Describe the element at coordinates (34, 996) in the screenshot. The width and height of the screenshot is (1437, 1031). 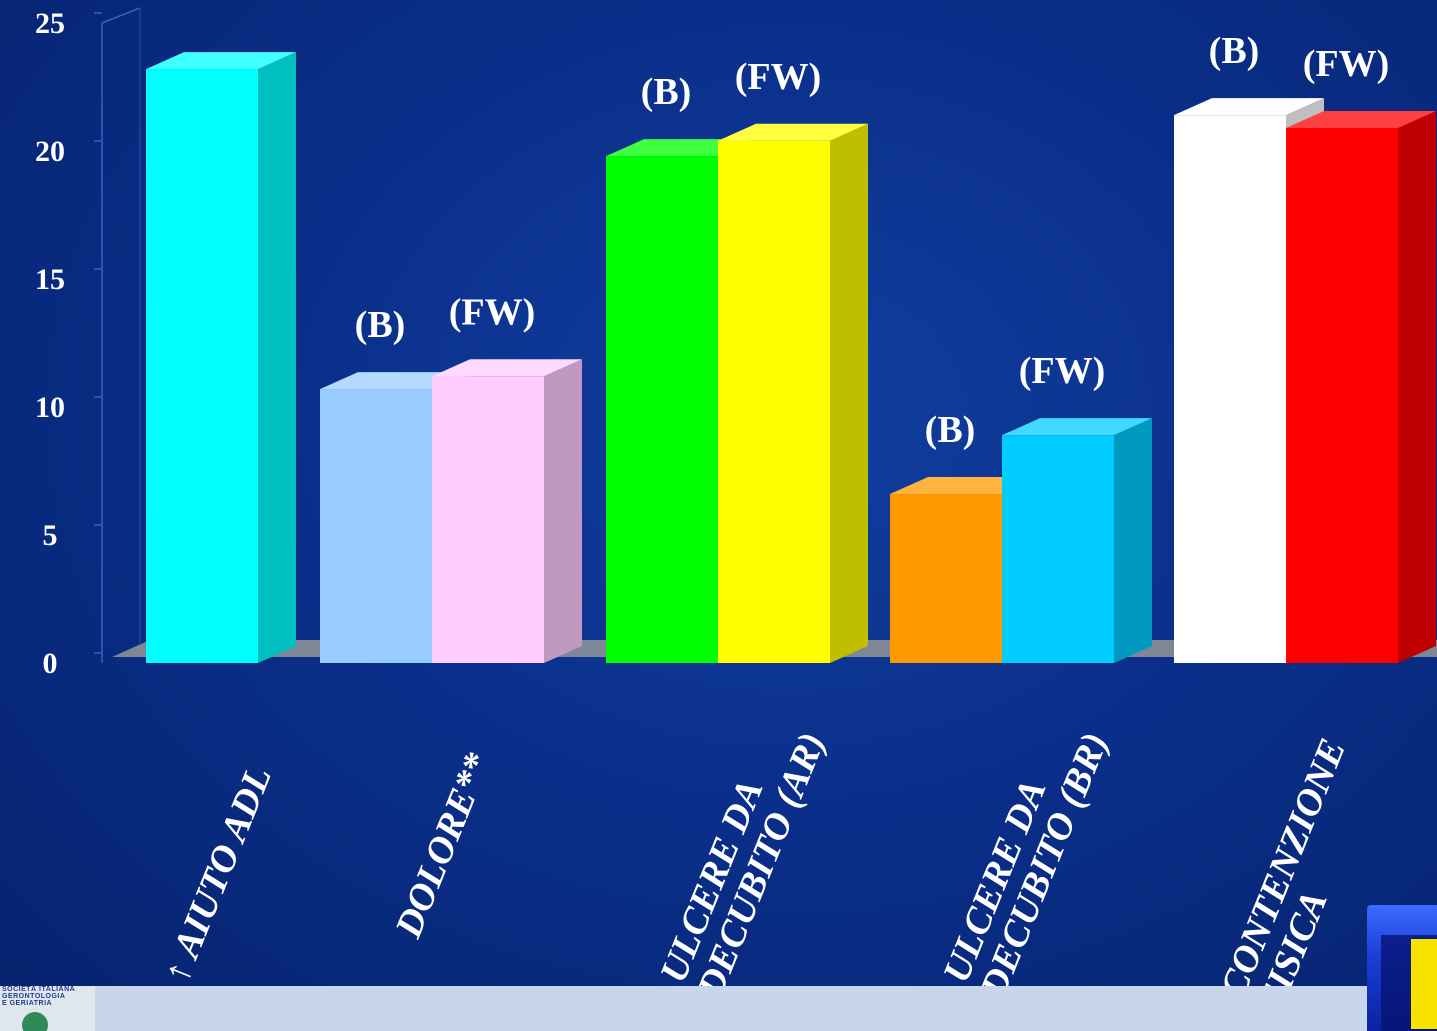
I see `logo-line-2: GERONTOLOGIA` at that location.